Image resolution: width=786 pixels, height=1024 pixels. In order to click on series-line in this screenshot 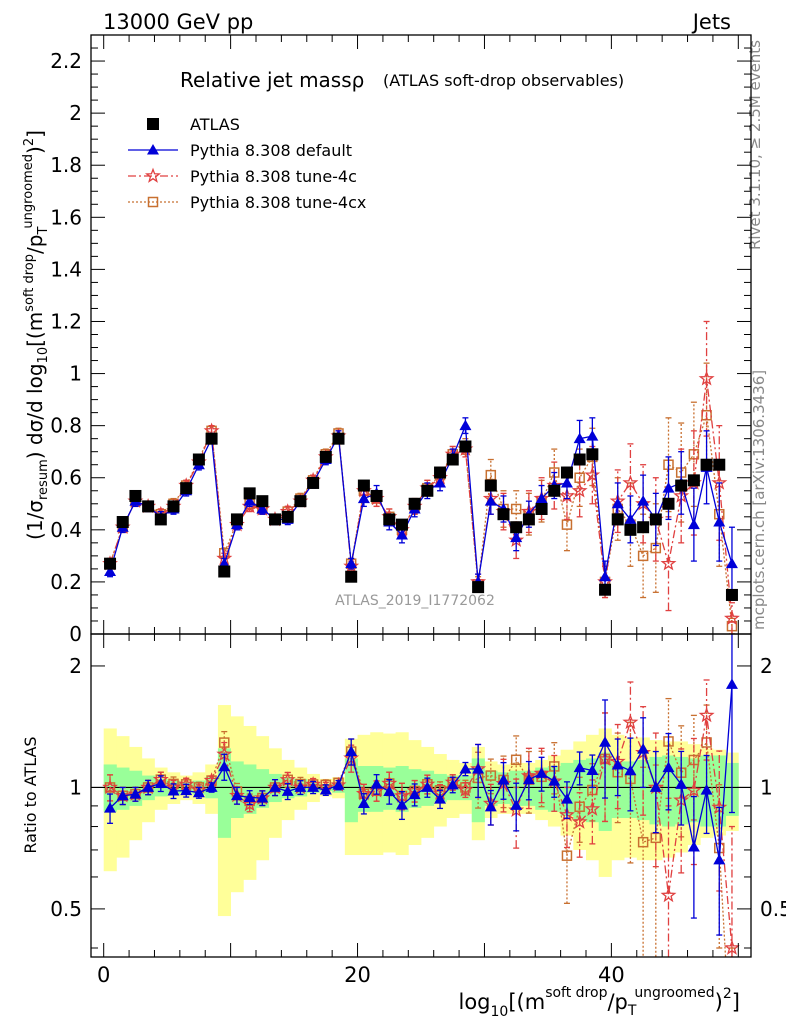, I will do `click(421, 504)`.